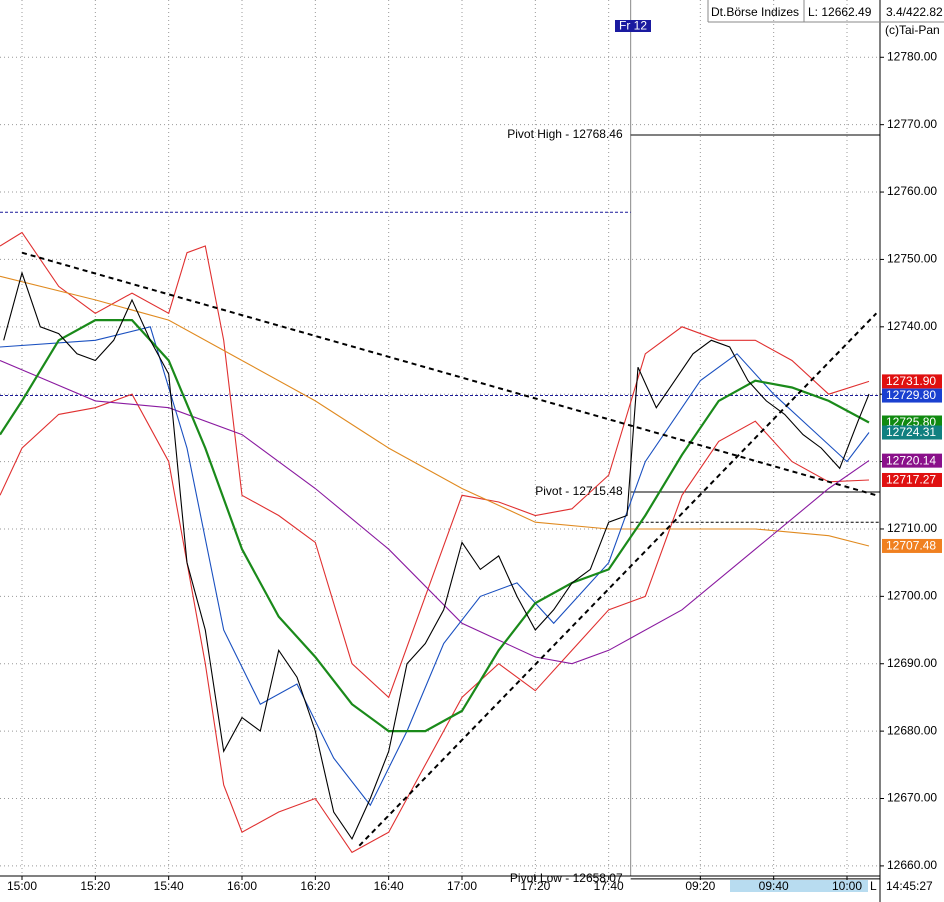 The width and height of the screenshot is (944, 902). What do you see at coordinates (912, 865) in the screenshot?
I see `y-tick-label: 12660.00` at bounding box center [912, 865].